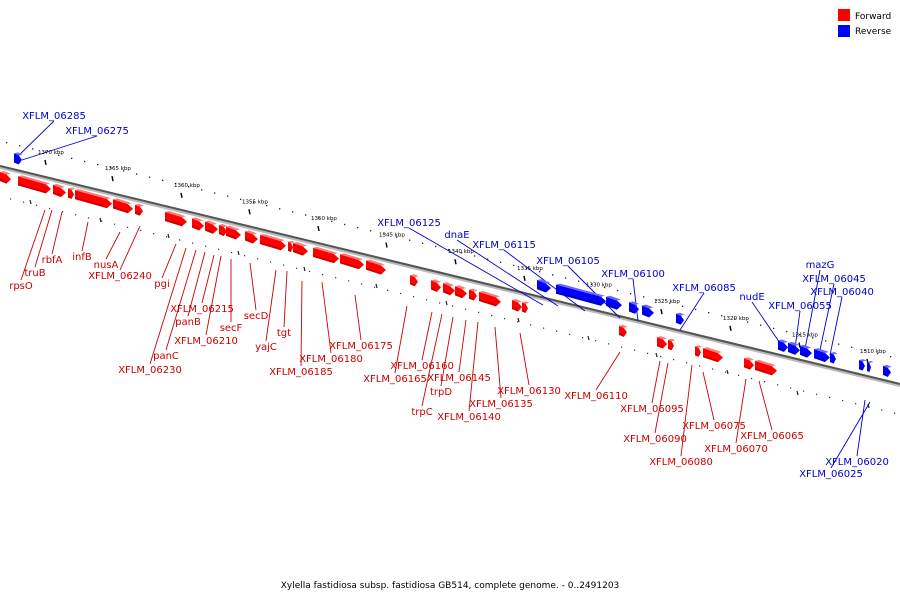 The width and height of the screenshot is (900, 600). What do you see at coordinates (772, 436) in the screenshot?
I see `gene-label: XFLM_06065` at bounding box center [772, 436].